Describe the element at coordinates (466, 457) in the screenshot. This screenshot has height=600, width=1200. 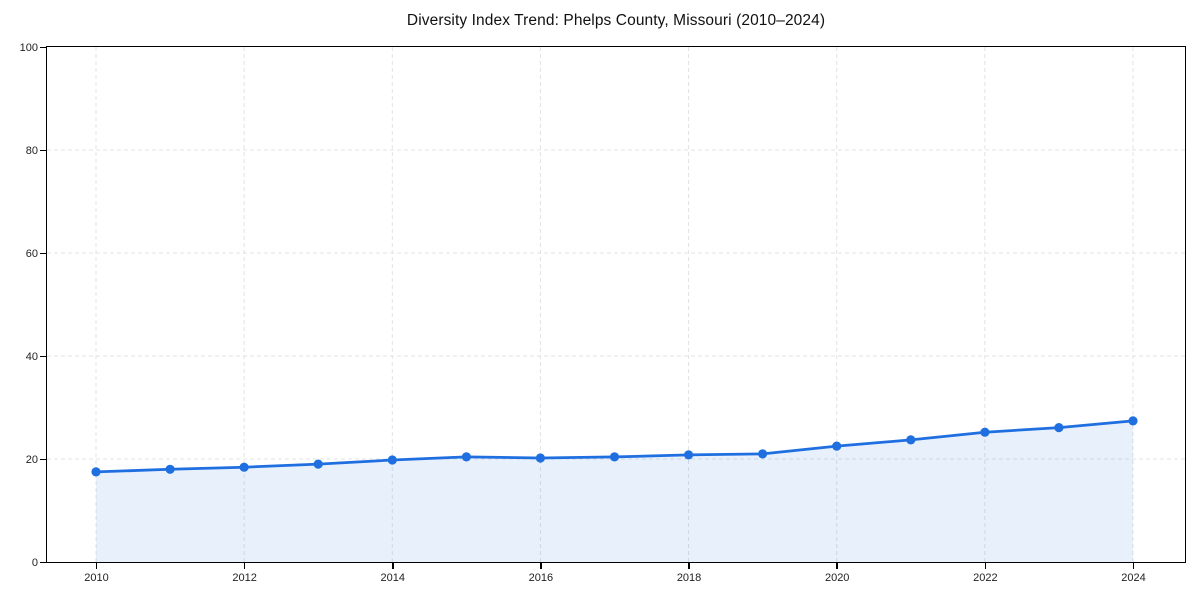
I see `data-point-2015` at that location.